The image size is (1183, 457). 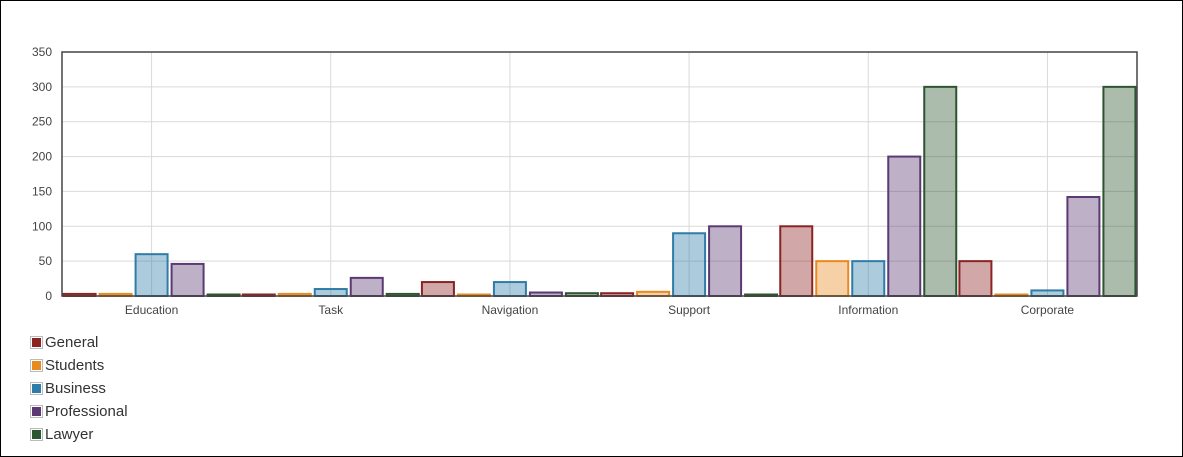 What do you see at coordinates (509, 289) in the screenshot?
I see `bar-business-navigation` at bounding box center [509, 289].